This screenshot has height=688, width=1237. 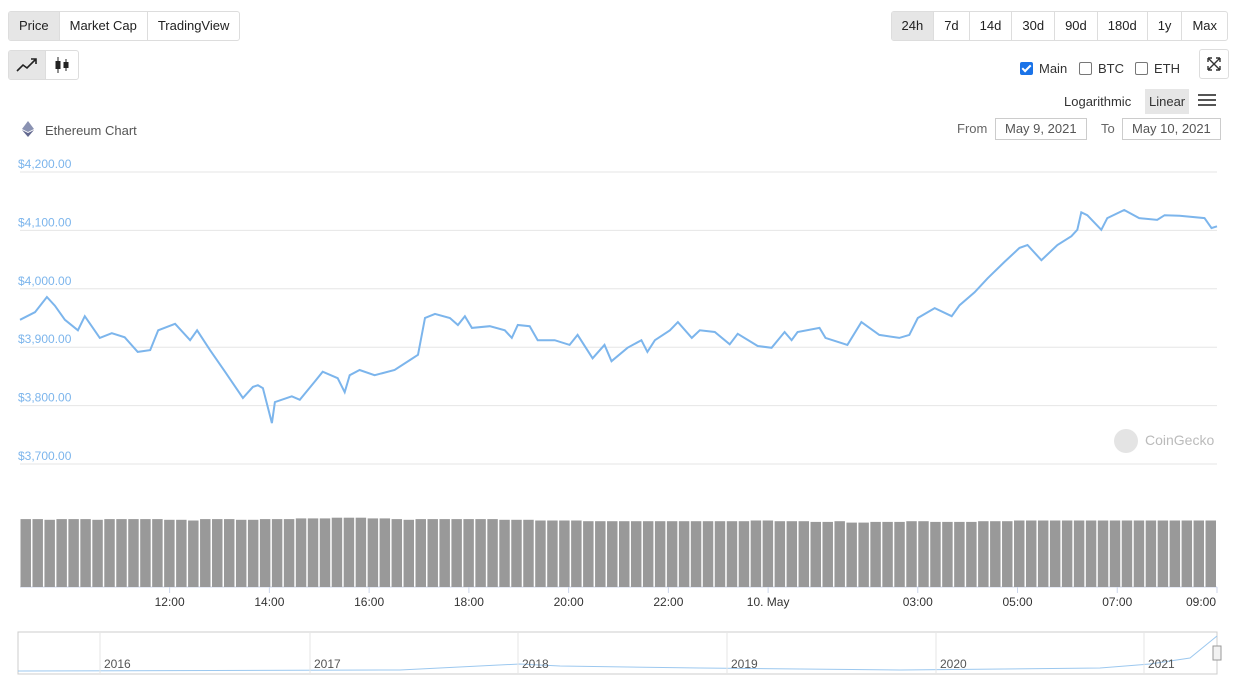 What do you see at coordinates (768, 602) in the screenshot?
I see `x-tick-label: 10. May` at bounding box center [768, 602].